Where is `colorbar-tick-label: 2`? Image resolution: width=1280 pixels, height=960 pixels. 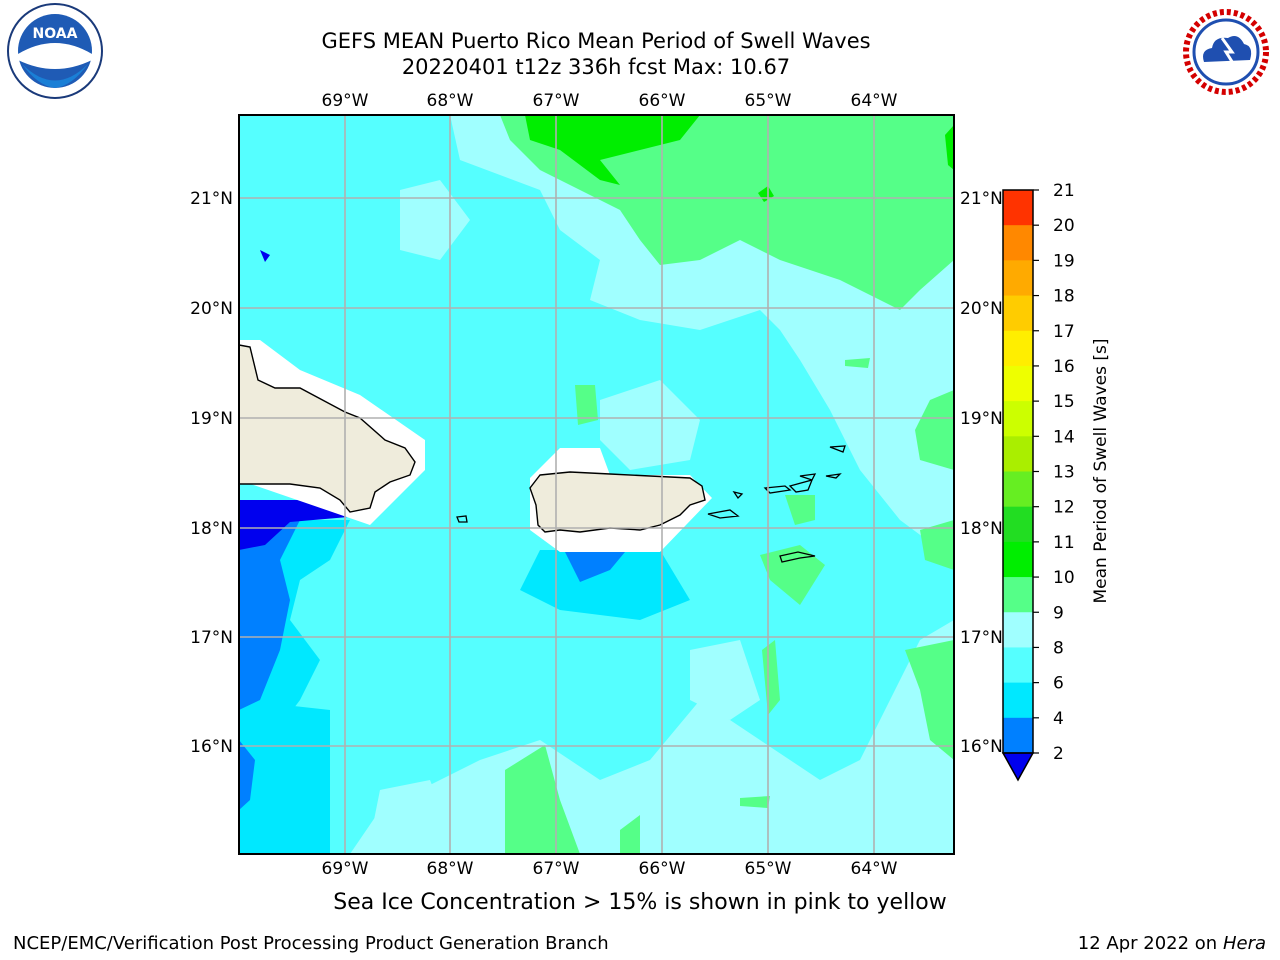
colorbar-tick-label: 2 is located at coordinates (1058, 754).